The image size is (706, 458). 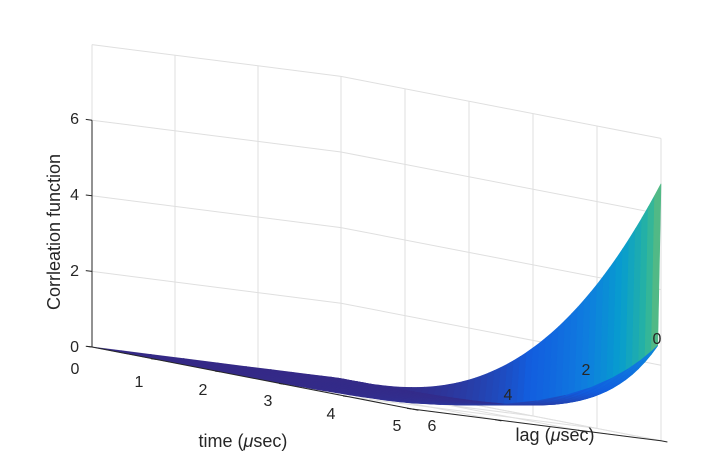 What do you see at coordinates (139, 382) in the screenshot?
I see `x-tick-label: 1` at bounding box center [139, 382].